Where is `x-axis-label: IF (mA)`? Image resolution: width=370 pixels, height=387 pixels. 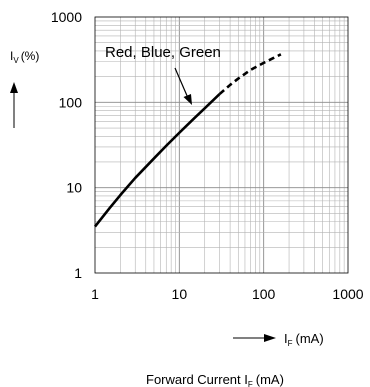 x-axis-label: IF (mA) is located at coordinates (304, 339).